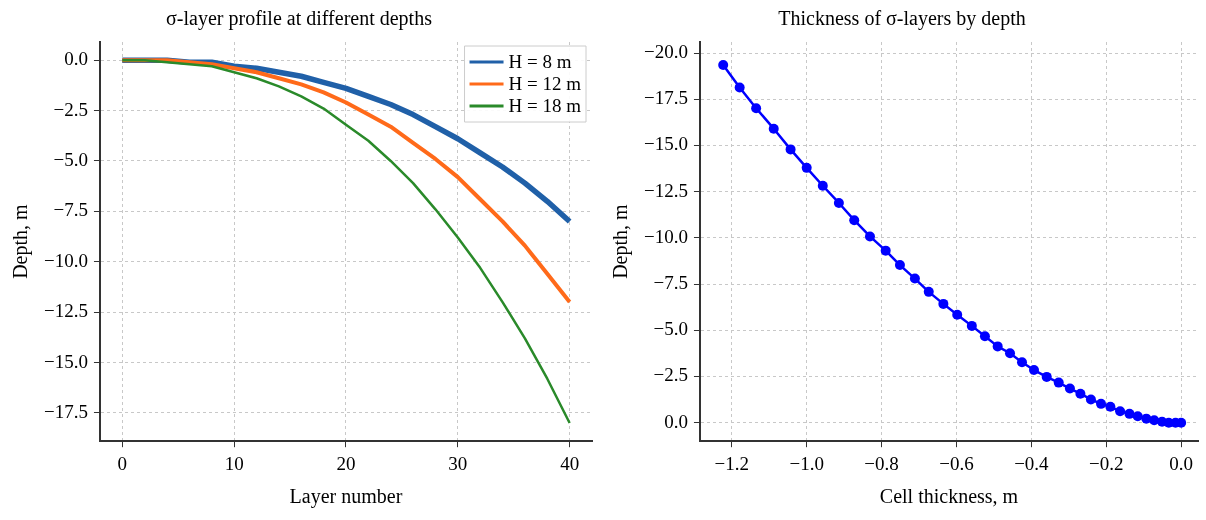 The image size is (1206, 520). Describe the element at coordinates (299, 19) in the screenshot. I see `chart-title: σ-layer profile at different depths` at that location.